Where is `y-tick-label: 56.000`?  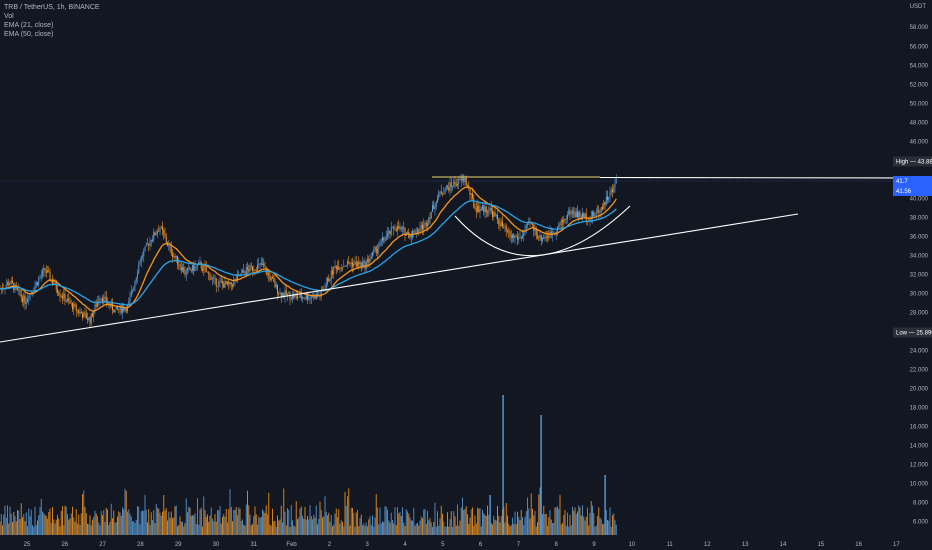
y-tick-label: 56.000 is located at coordinates (919, 47).